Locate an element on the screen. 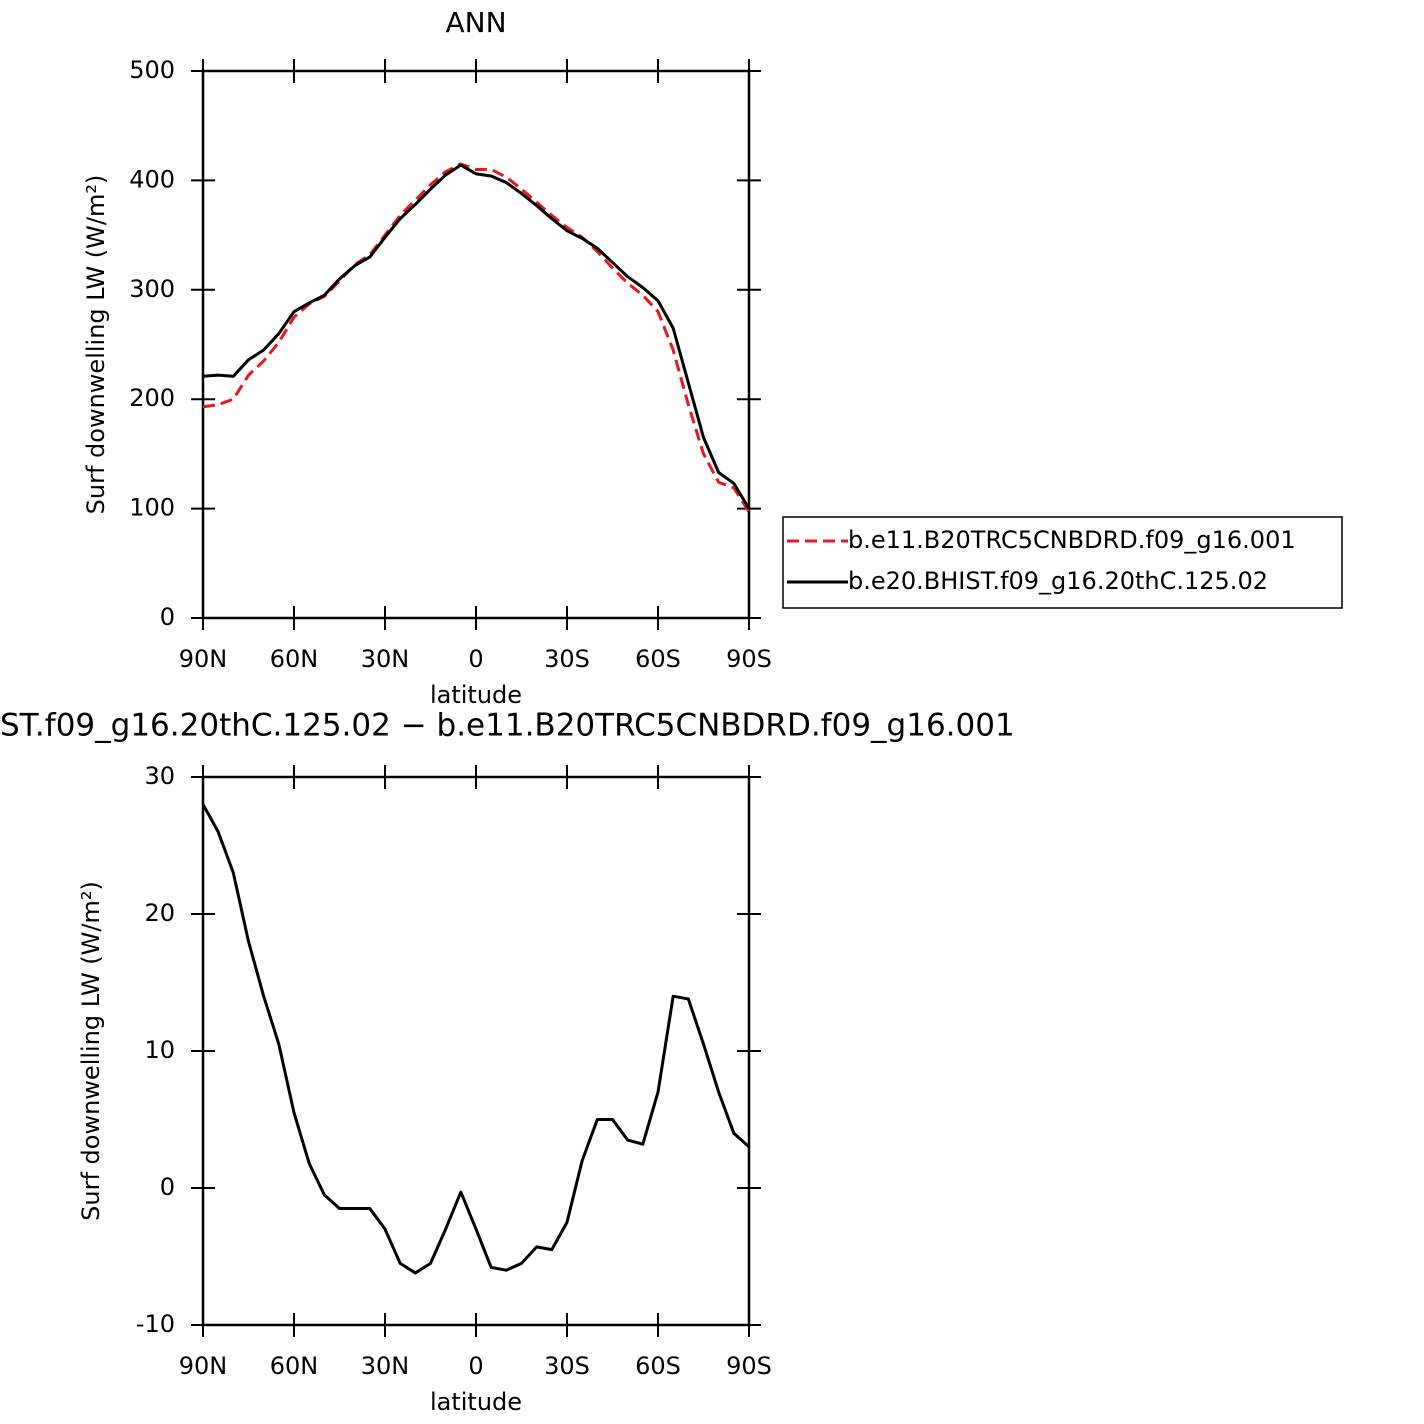  legend-box is located at coordinates (1062, 562).